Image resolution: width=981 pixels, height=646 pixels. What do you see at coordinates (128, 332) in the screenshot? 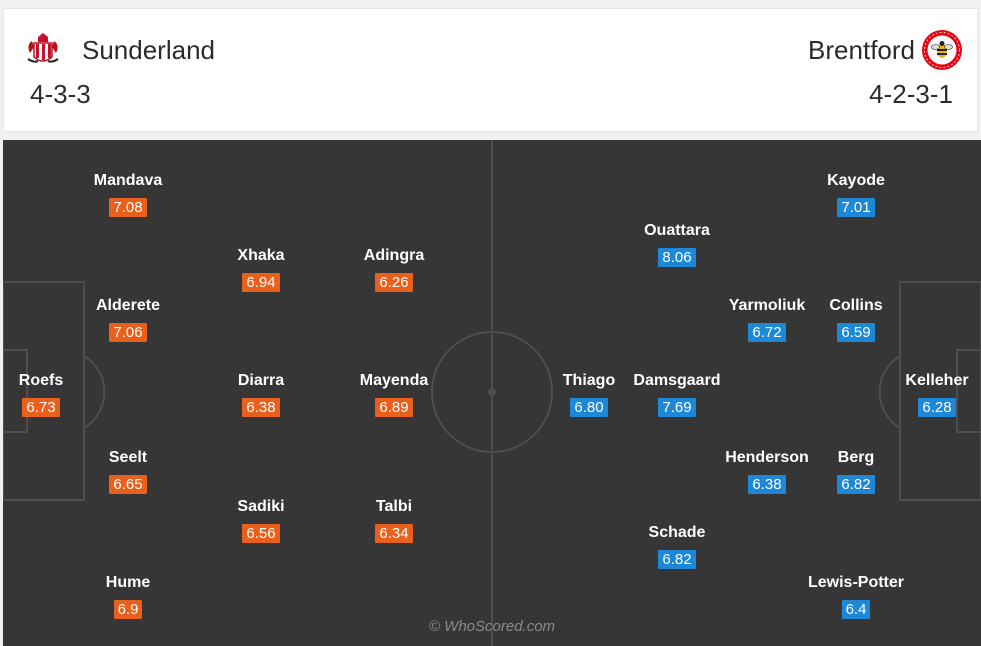
I see `player-rating: 7.06` at bounding box center [128, 332].